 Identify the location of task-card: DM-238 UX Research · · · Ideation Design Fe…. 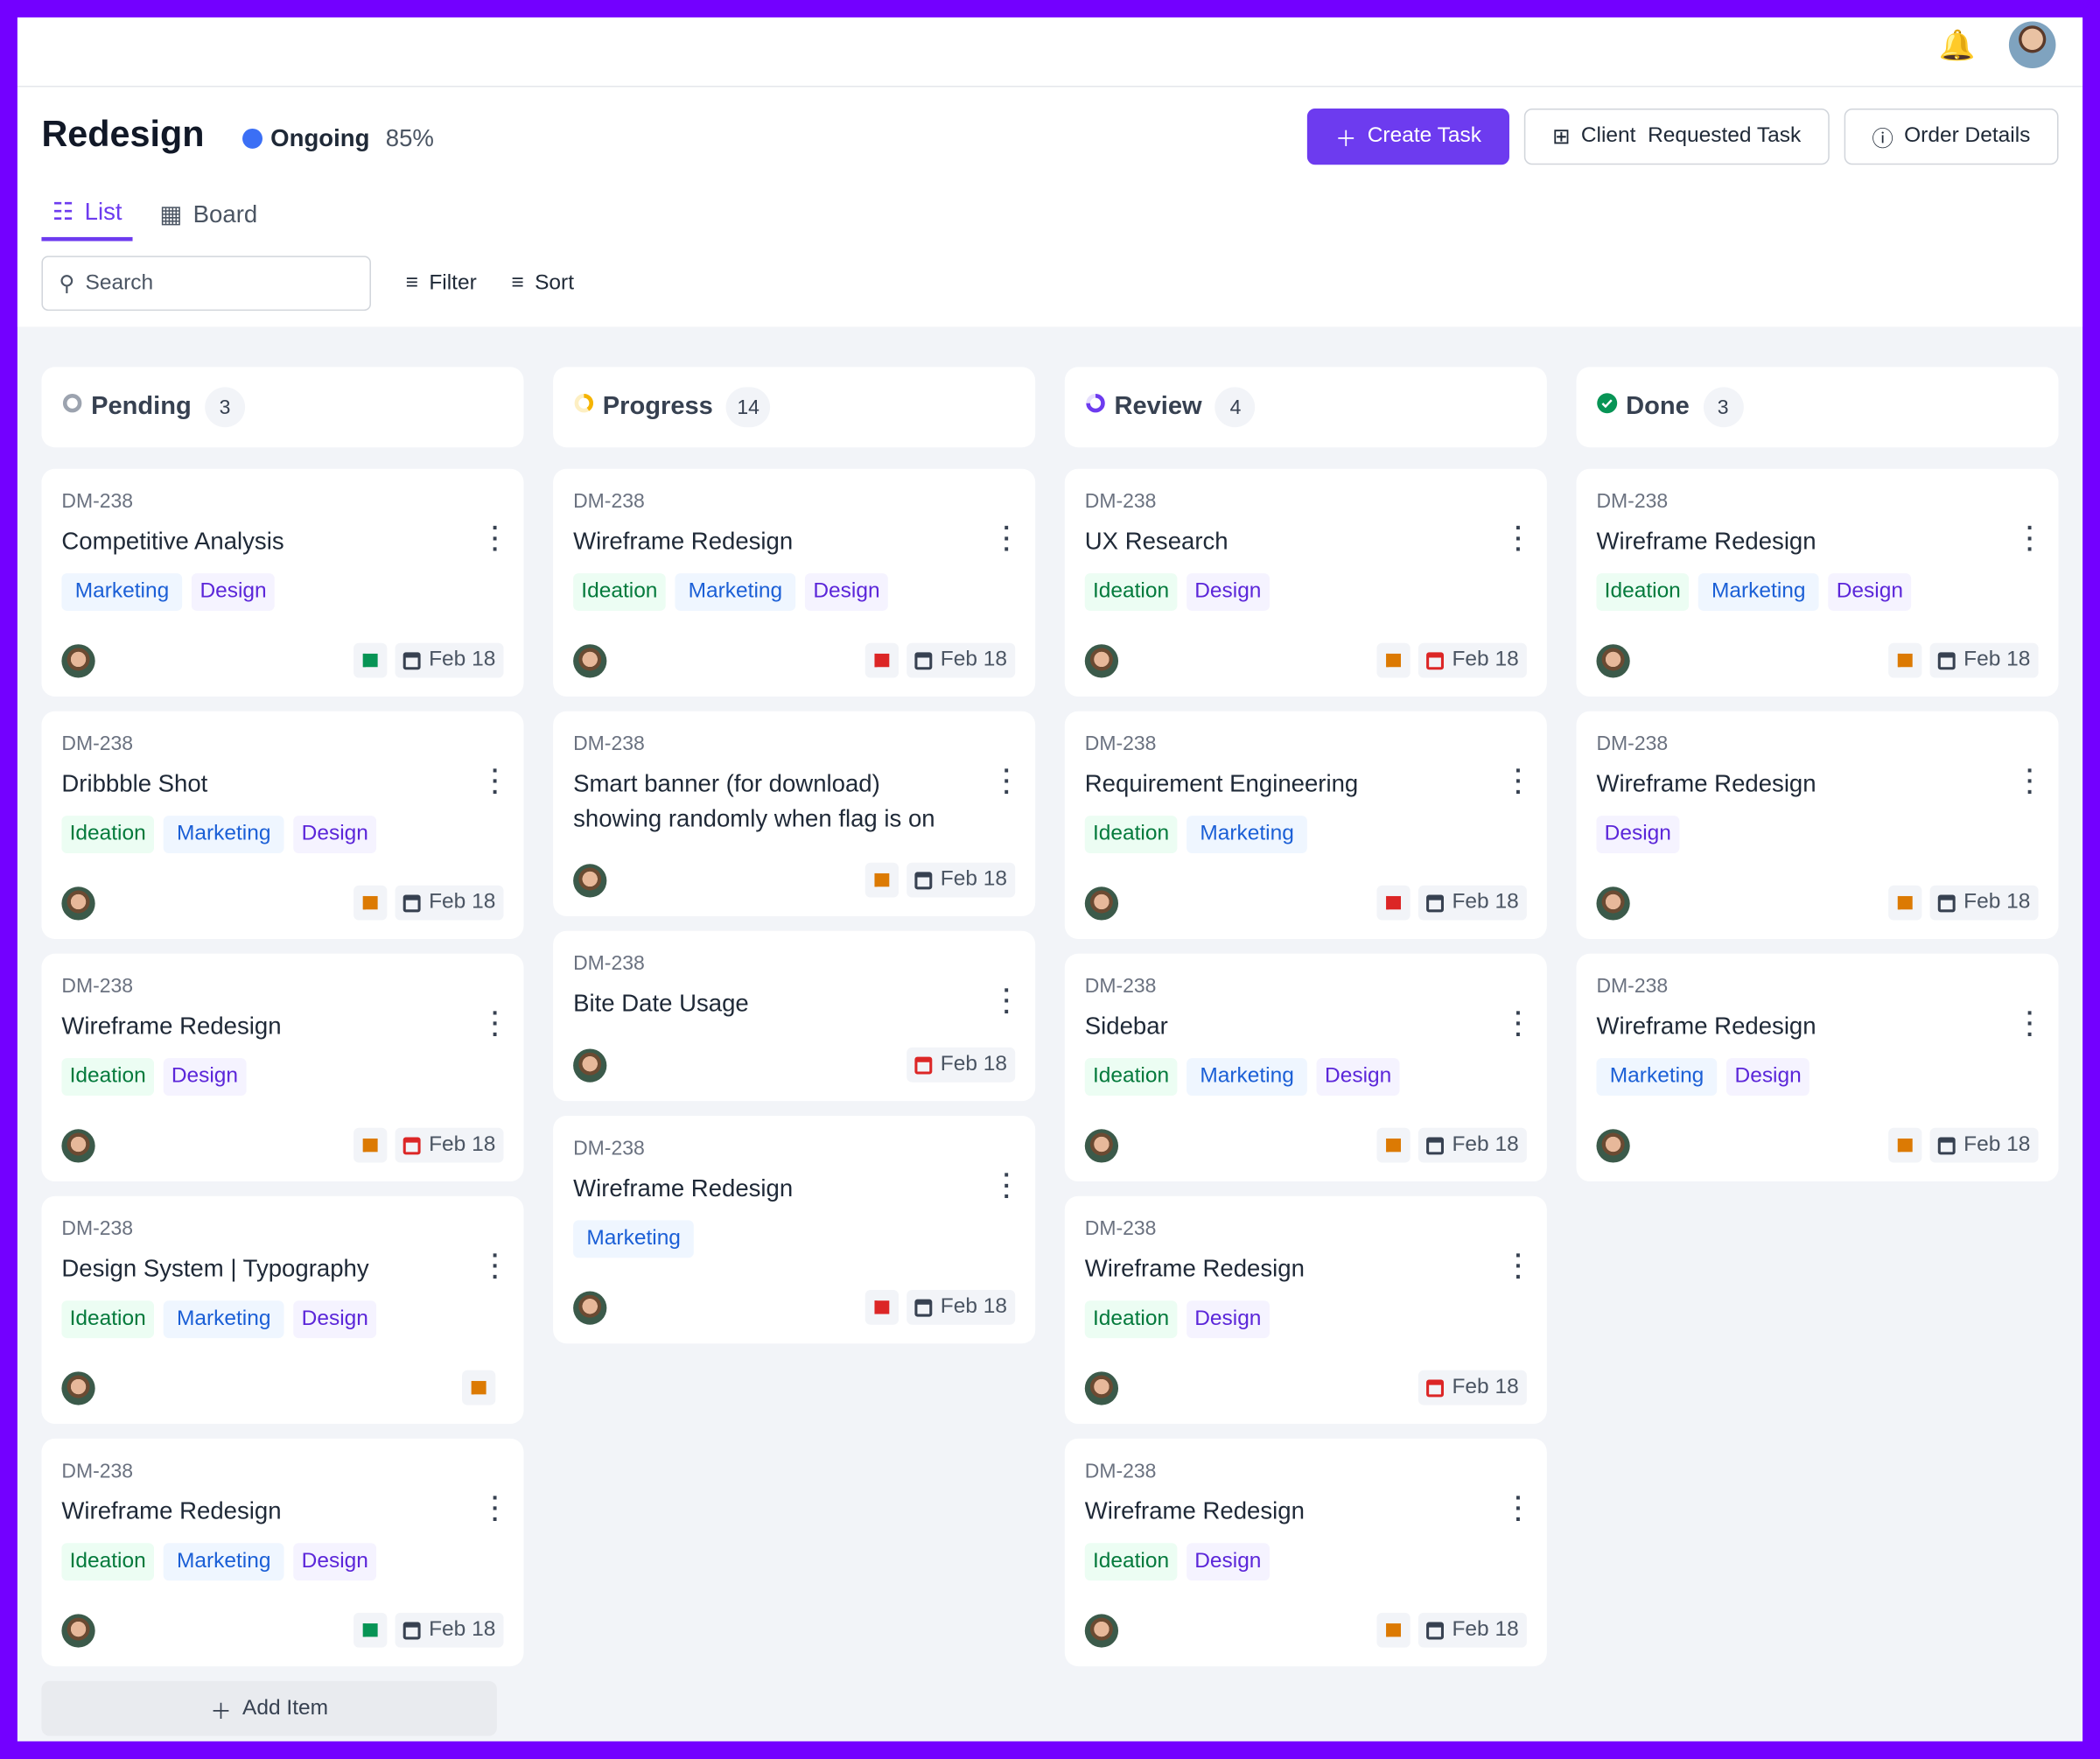
(1305, 582).